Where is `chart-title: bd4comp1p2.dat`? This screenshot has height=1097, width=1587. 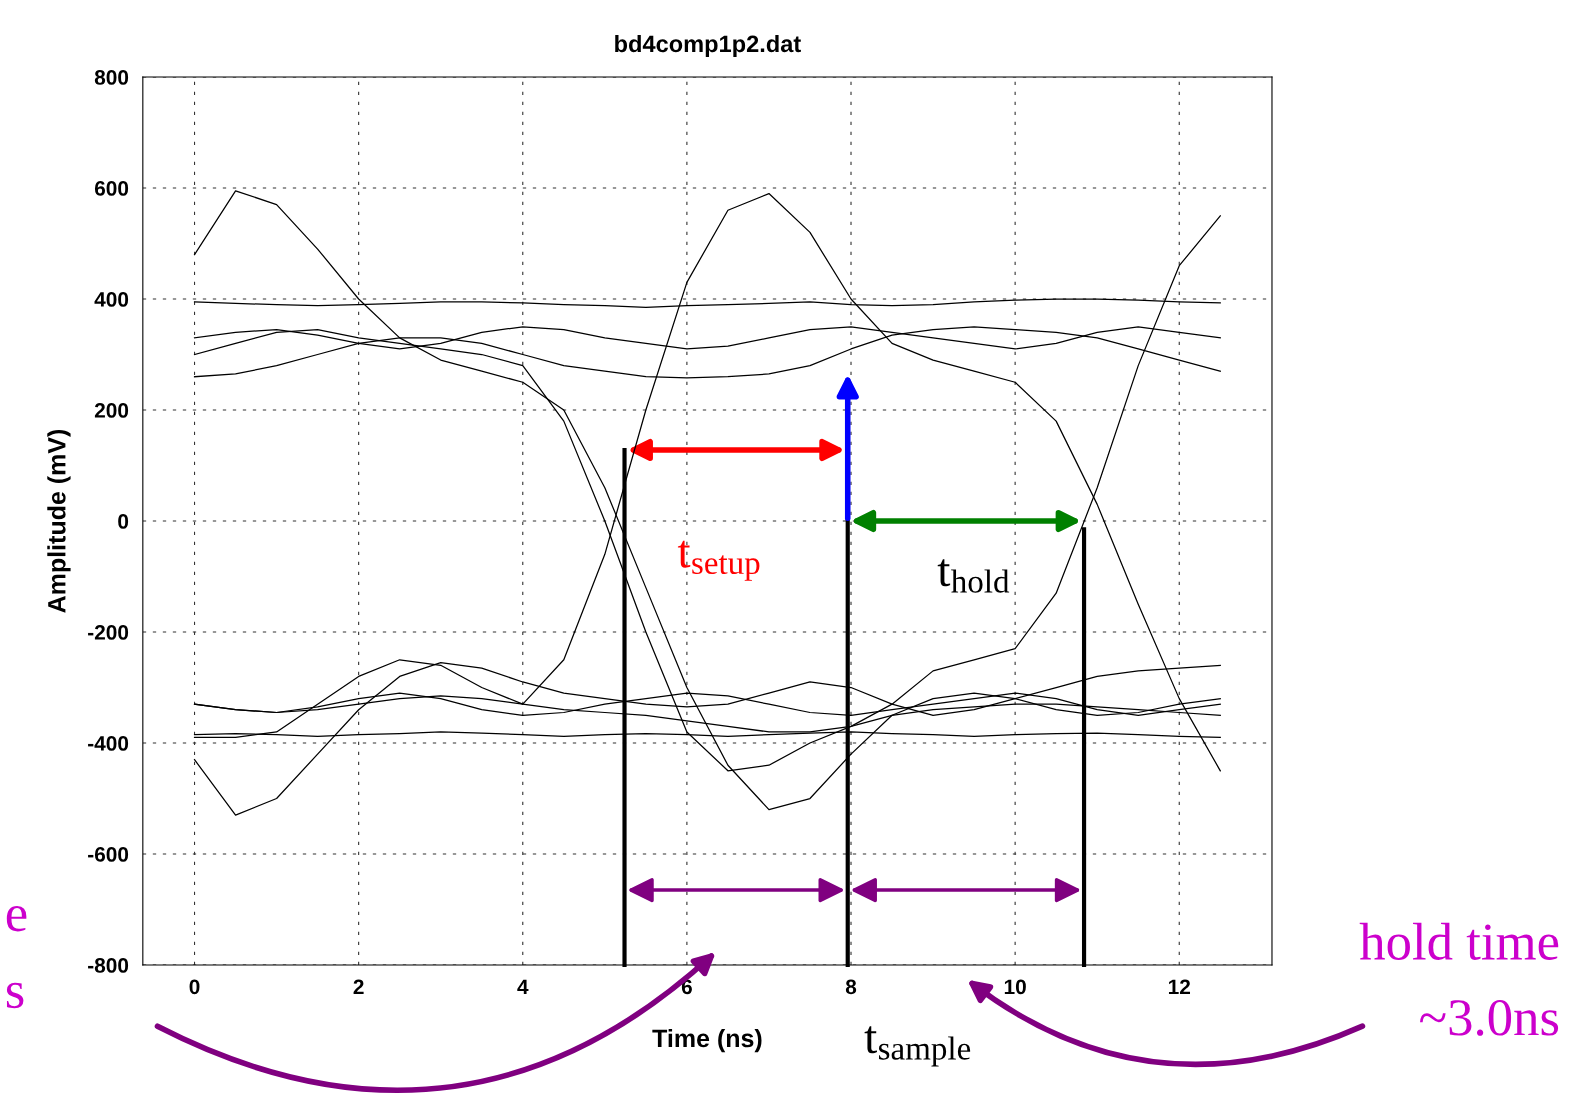 chart-title: bd4comp1p2.dat is located at coordinates (708, 45).